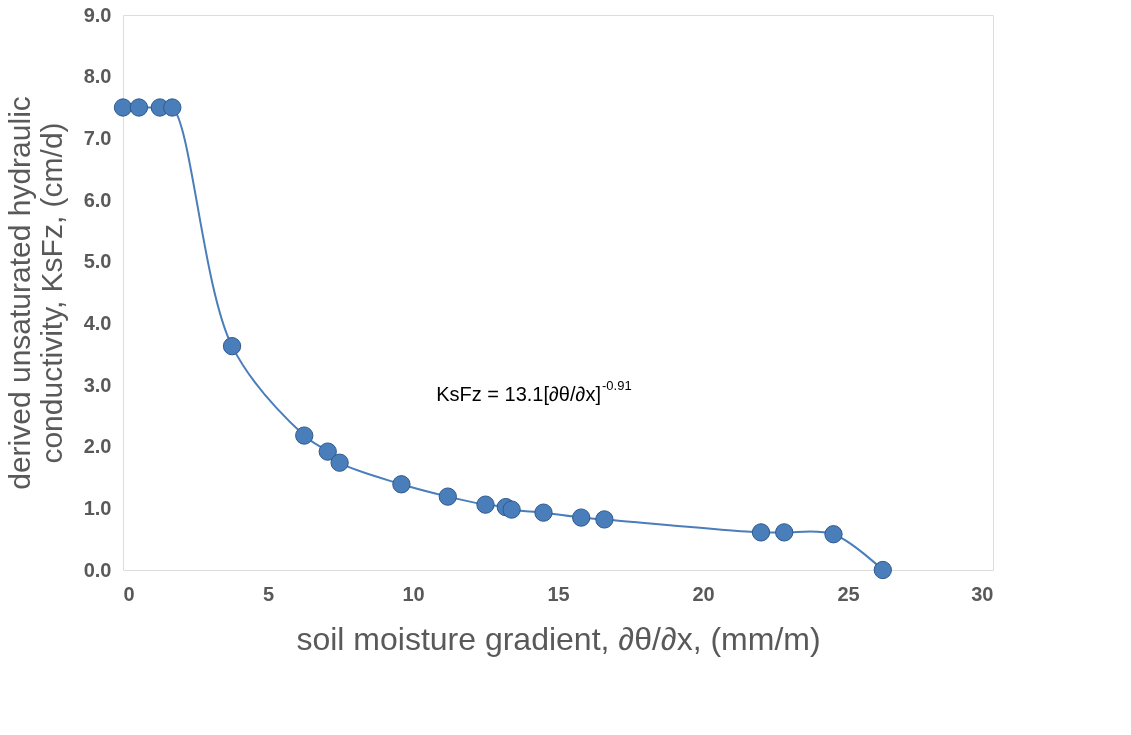  I want to click on y-axis-title: derived unsaturated hydraulic conductivity, KsFz, (cm/d), so click(35, 293).